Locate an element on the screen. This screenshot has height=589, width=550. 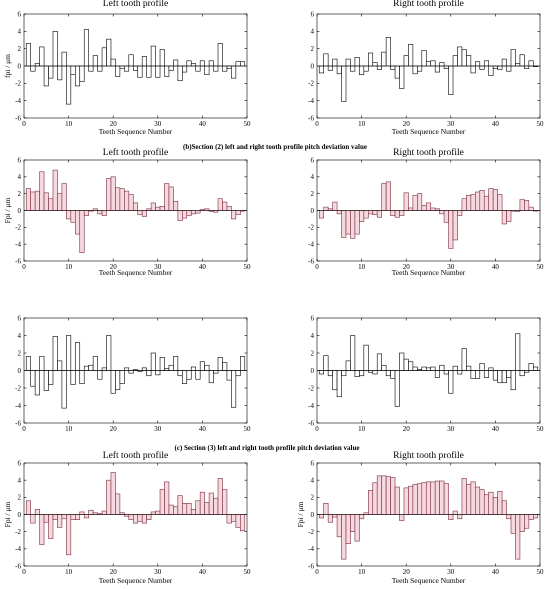
x-axis-label: Teeth Sequence Number is located at coordinates (429, 131).